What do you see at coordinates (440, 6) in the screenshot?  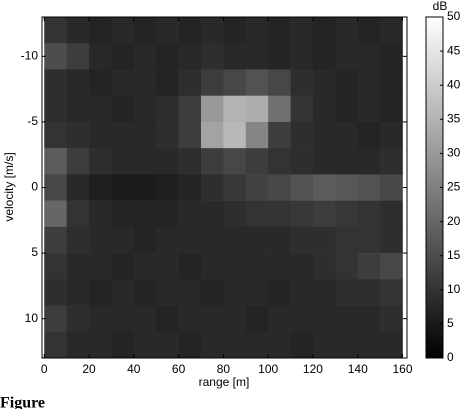 I see `colorbar-label: dB` at bounding box center [440, 6].